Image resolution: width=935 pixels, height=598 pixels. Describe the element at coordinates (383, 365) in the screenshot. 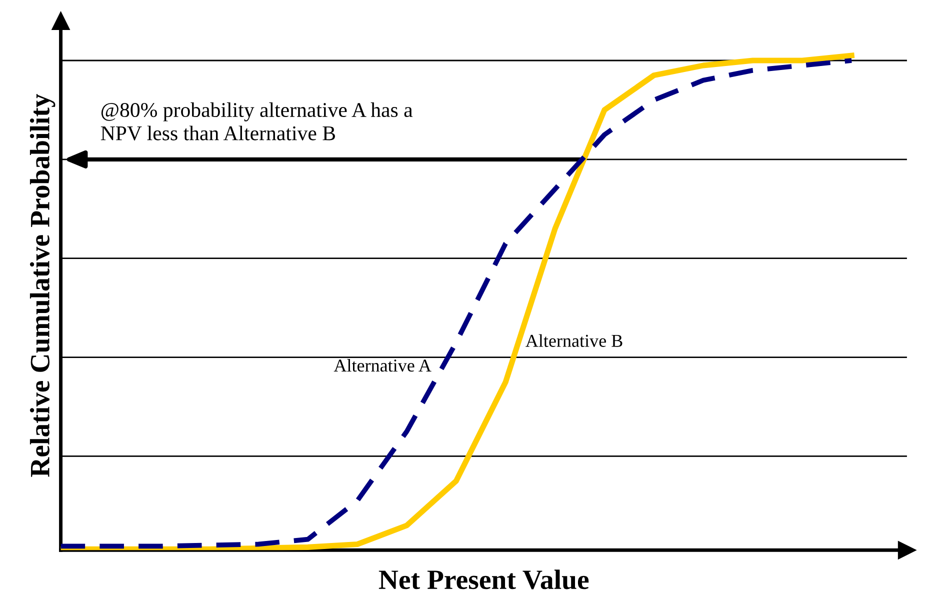

I see `series-label: Alternative A` at that location.